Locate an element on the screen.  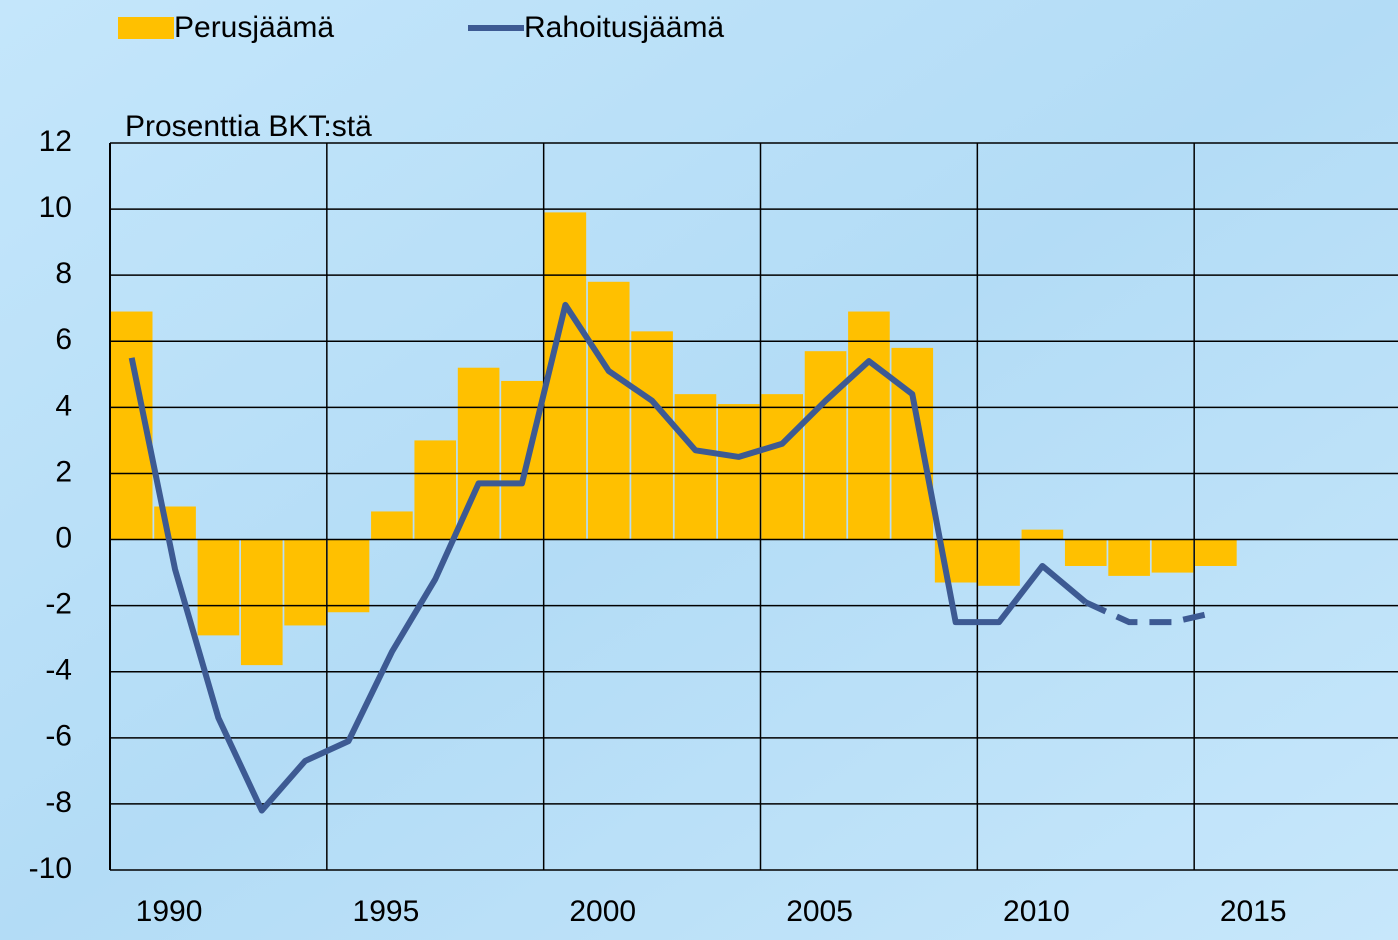
x-tick-label: 2005 is located at coordinates (819, 911).